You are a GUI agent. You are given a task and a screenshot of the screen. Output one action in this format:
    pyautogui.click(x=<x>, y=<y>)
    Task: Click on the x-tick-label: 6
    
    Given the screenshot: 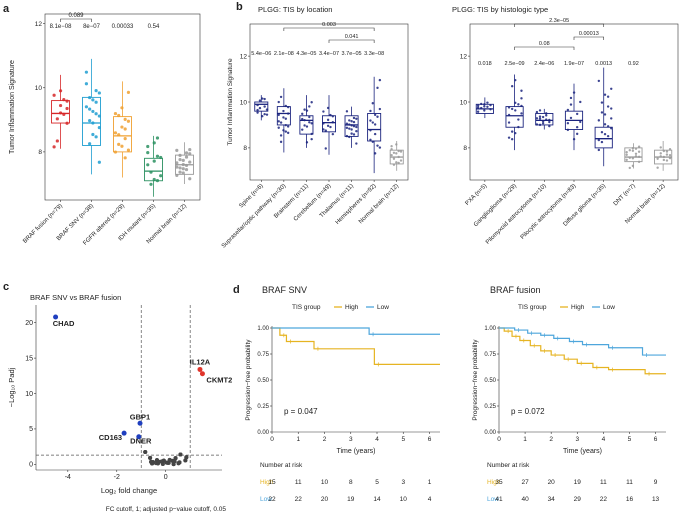 What is the action you would take?
    pyautogui.click(x=656, y=439)
    